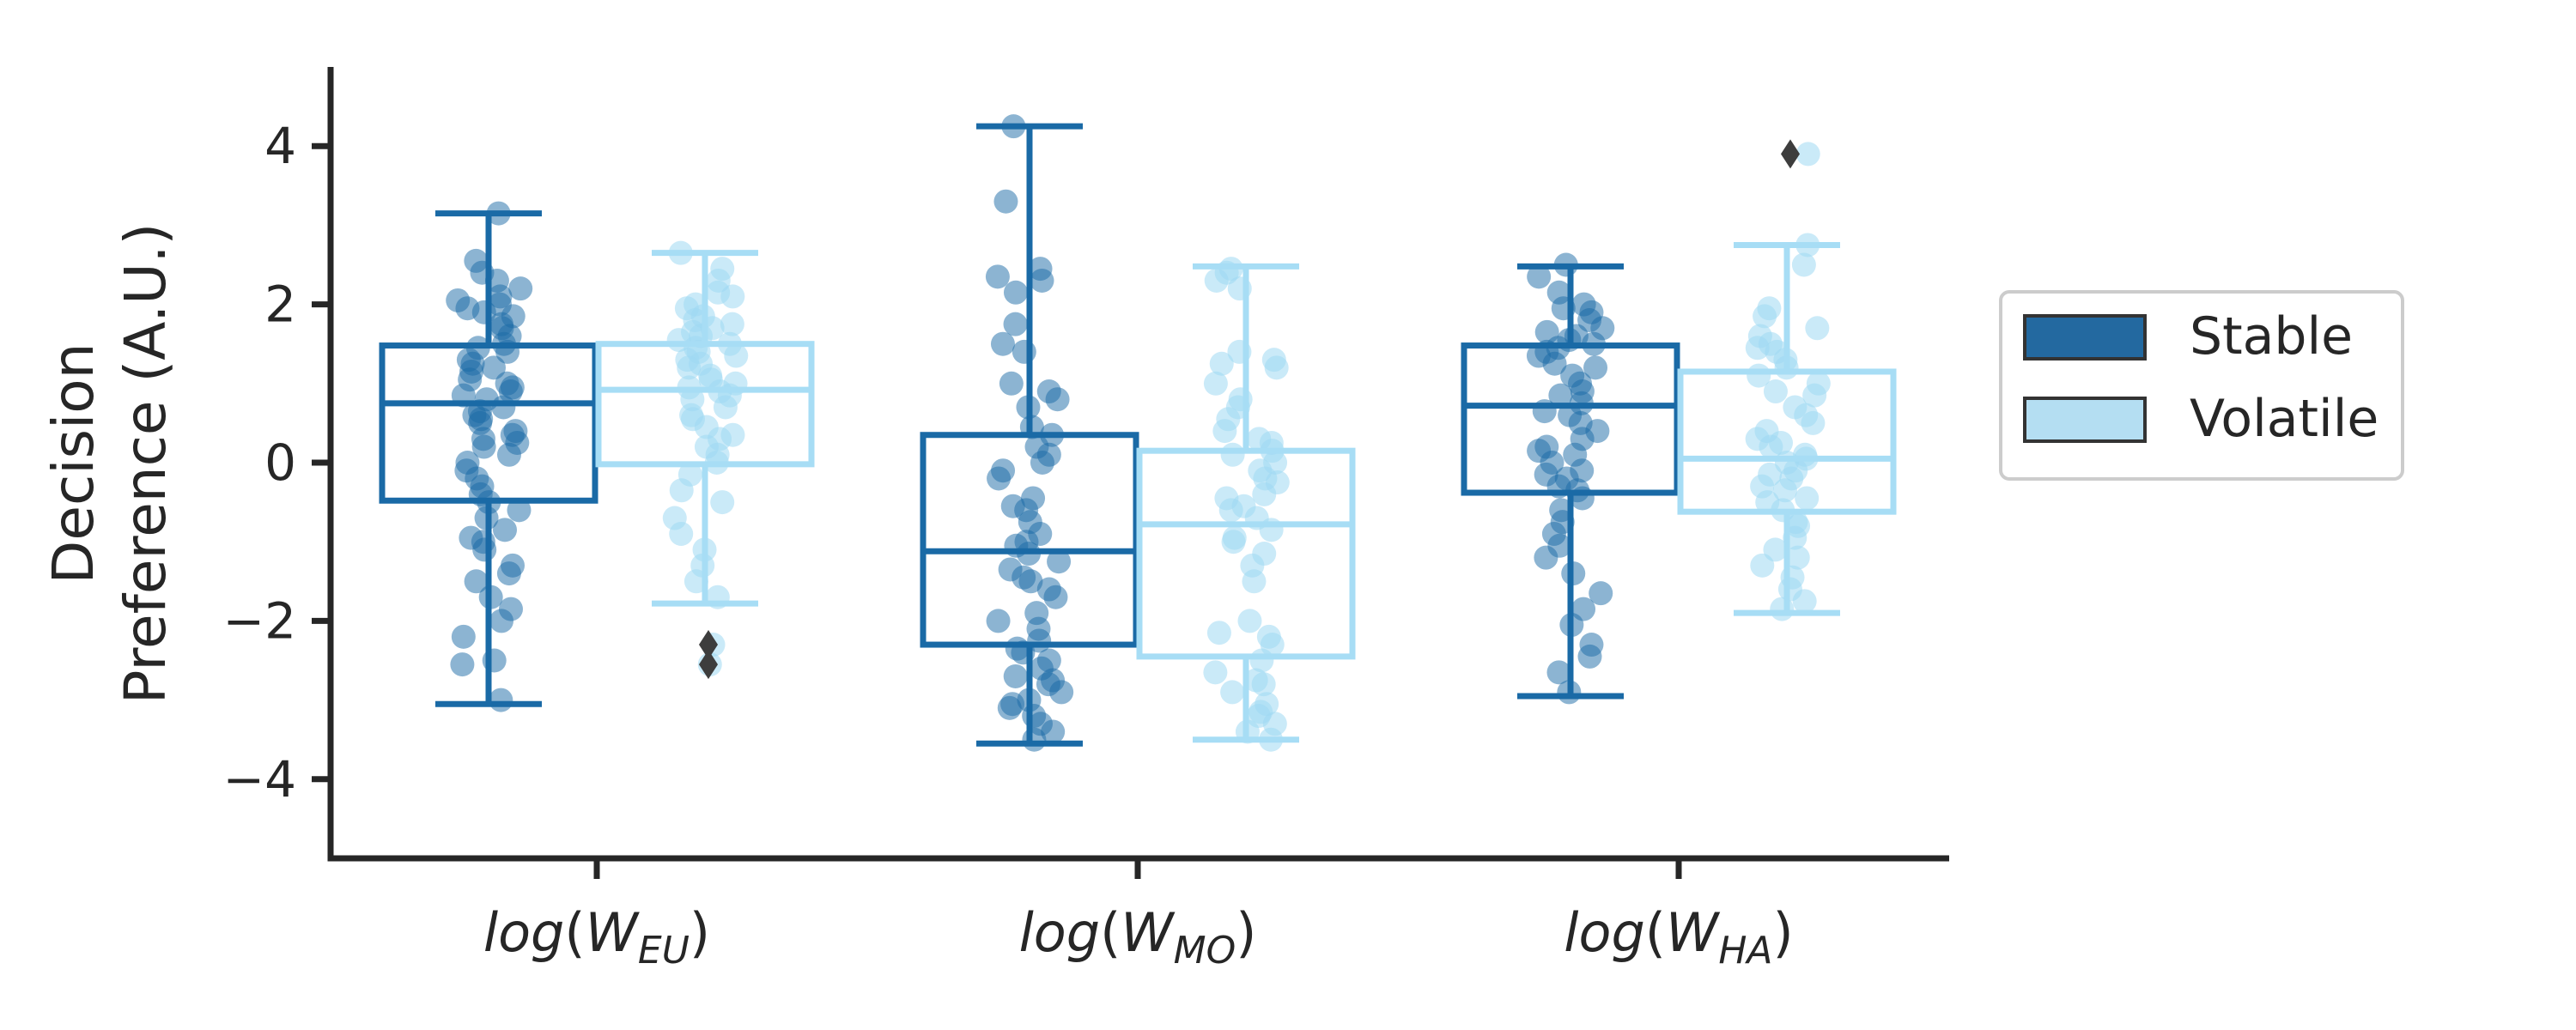 The image size is (2576, 1030). I want to click on y-tick-label: 0, so click(280, 462).